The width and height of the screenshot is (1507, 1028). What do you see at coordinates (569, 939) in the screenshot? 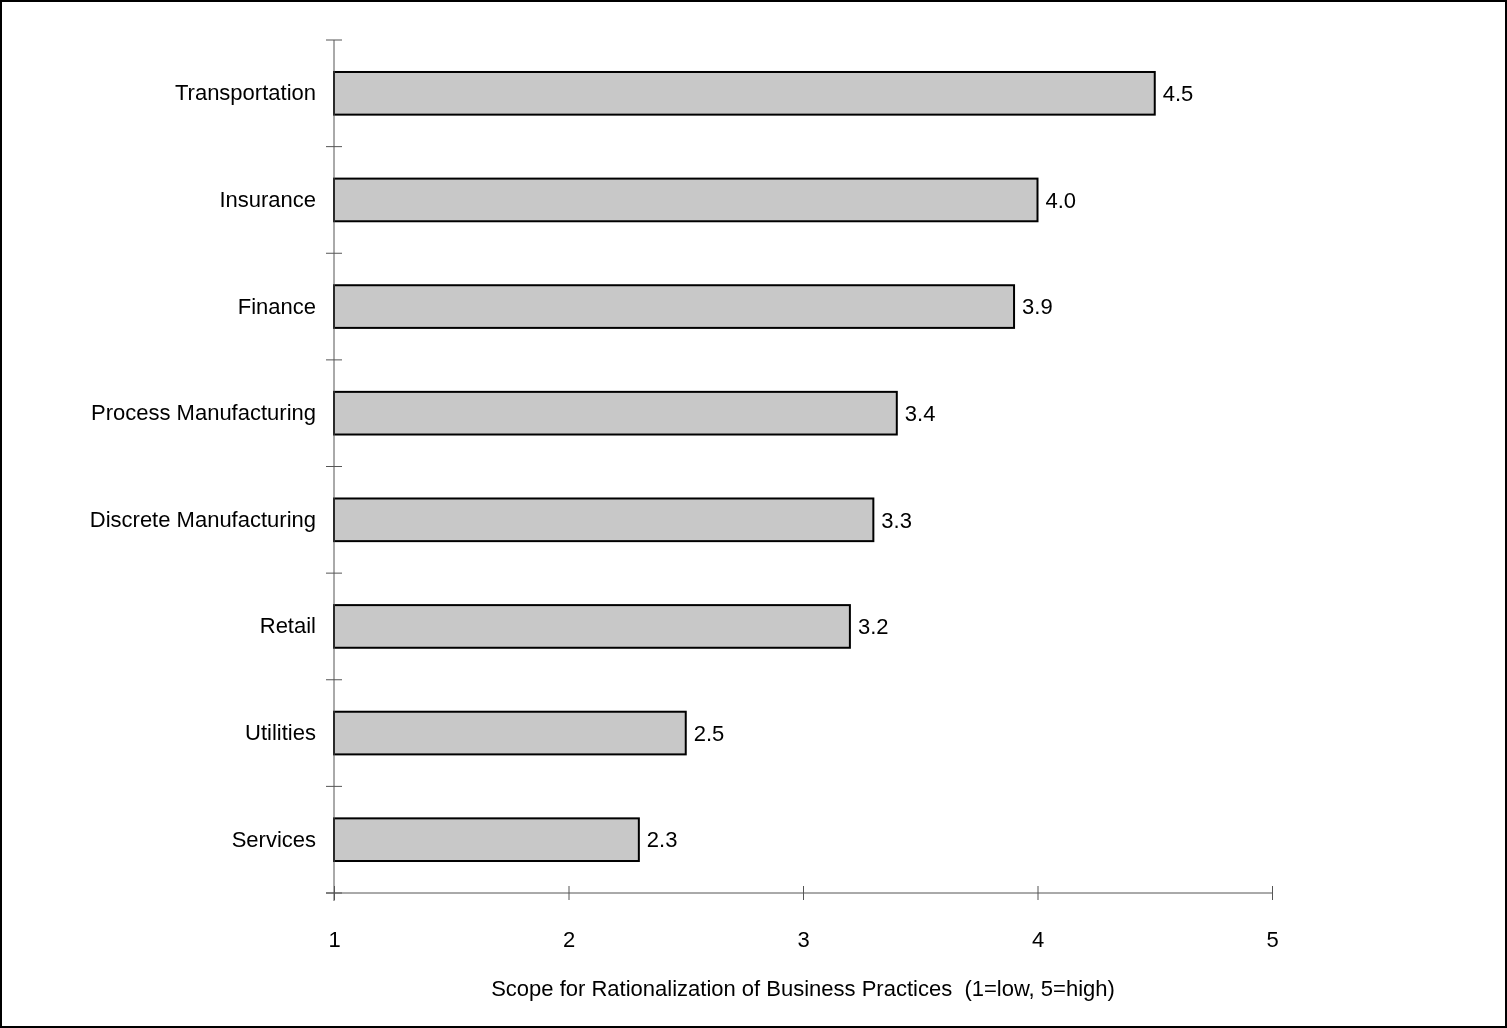
I see `x-tick-label: 2` at bounding box center [569, 939].